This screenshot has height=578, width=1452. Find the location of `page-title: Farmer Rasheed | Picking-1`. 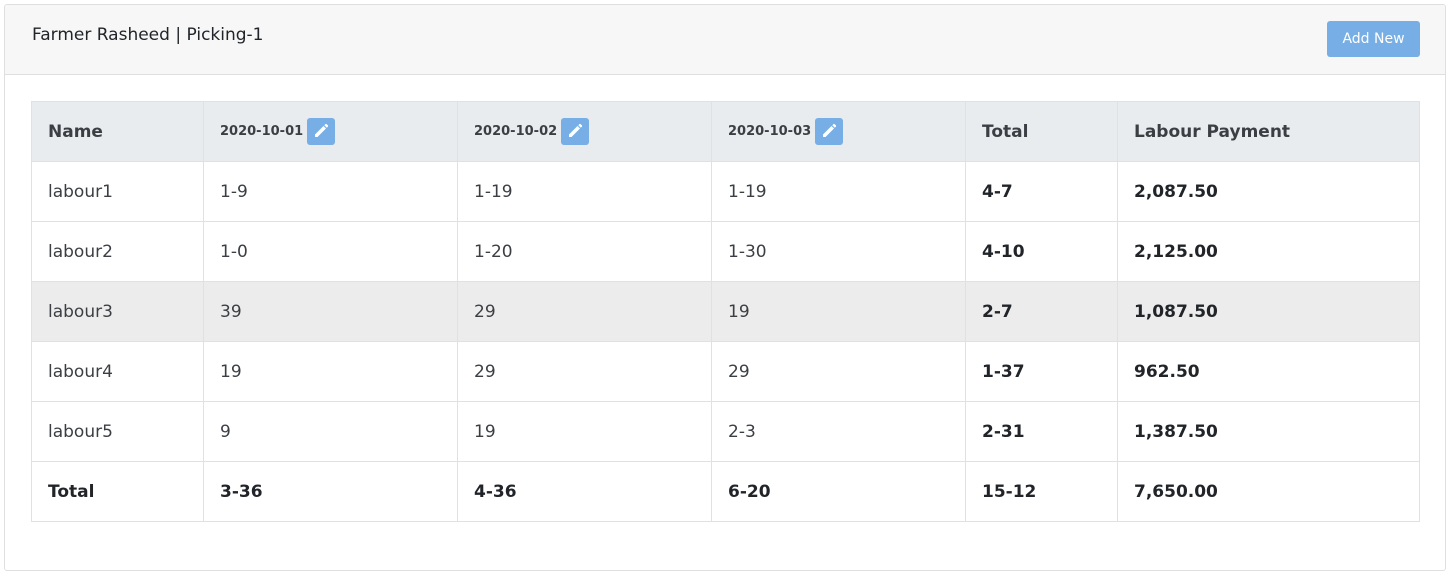

page-title: Farmer Rasheed | Picking-1 is located at coordinates (148, 35).